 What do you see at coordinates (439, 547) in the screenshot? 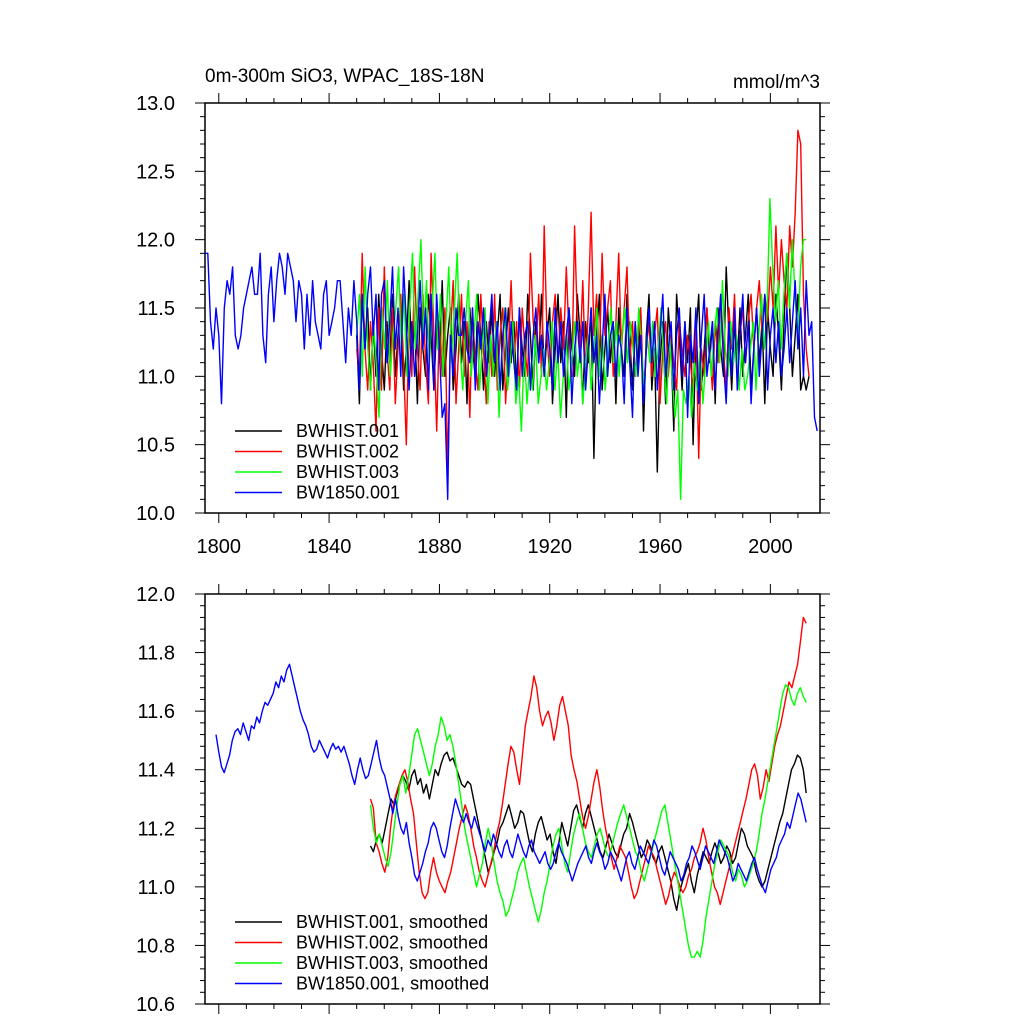
I see `x-tick-label: 1880` at bounding box center [439, 547].